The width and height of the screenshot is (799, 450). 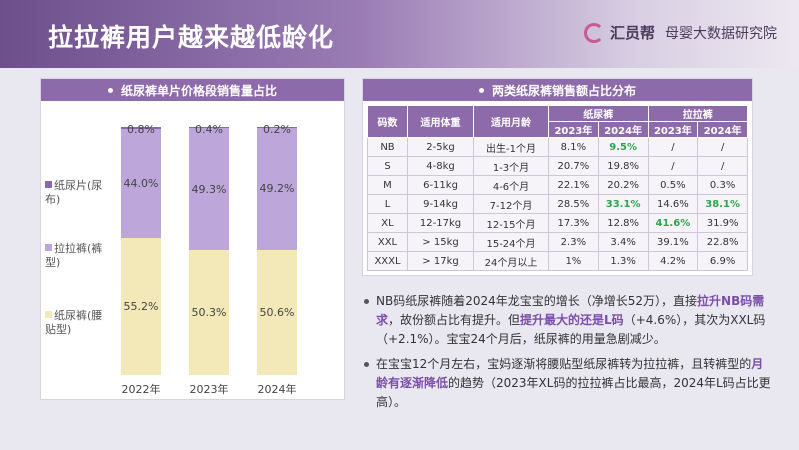 What do you see at coordinates (593, 32) in the screenshot?
I see `brand-logo-icon` at bounding box center [593, 32].